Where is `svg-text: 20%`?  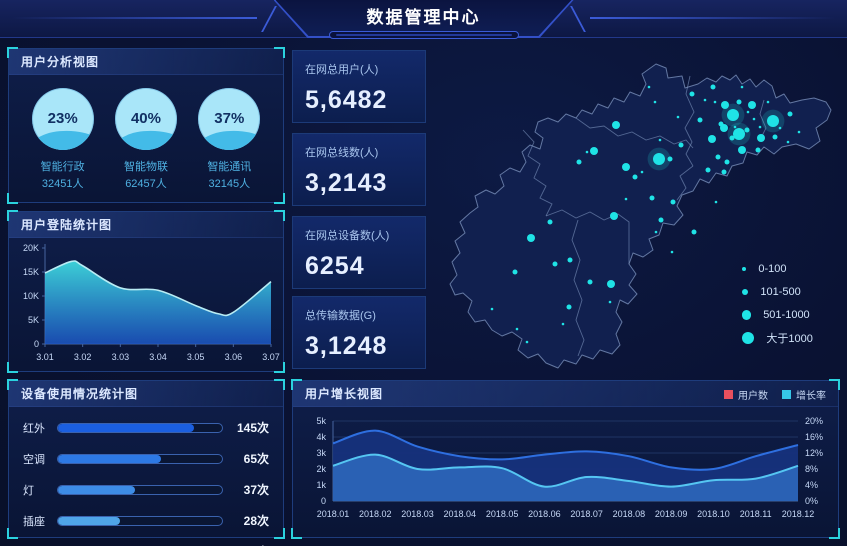 svg-text: 20% is located at coordinates (814, 421).